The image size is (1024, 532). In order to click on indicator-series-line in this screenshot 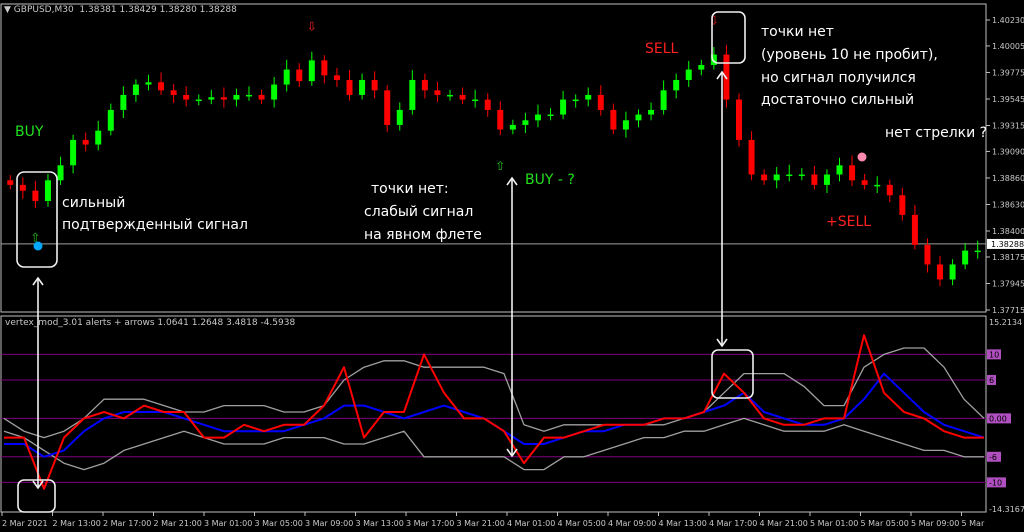, I will do `click(493, 444)`.